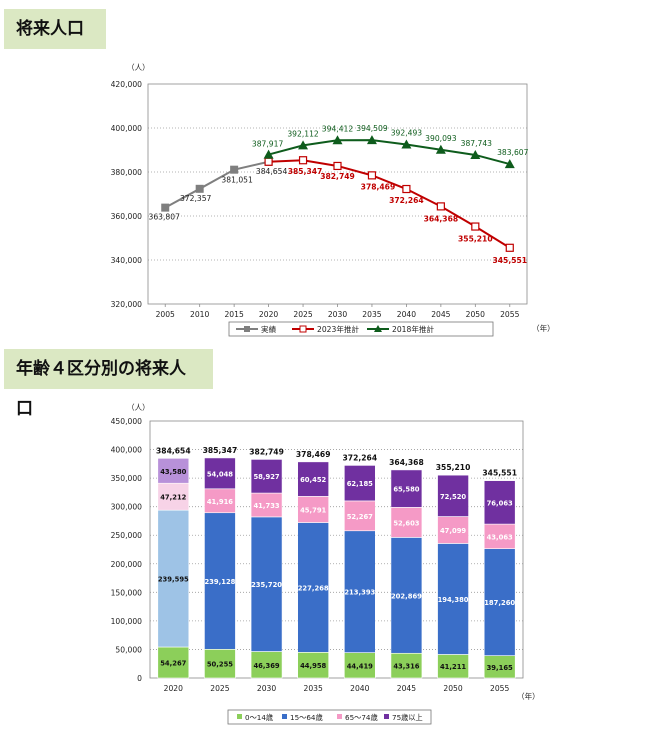  Describe the element at coordinates (127, 84) in the screenshot. I see `line-ytick-label: 420,000` at that location.